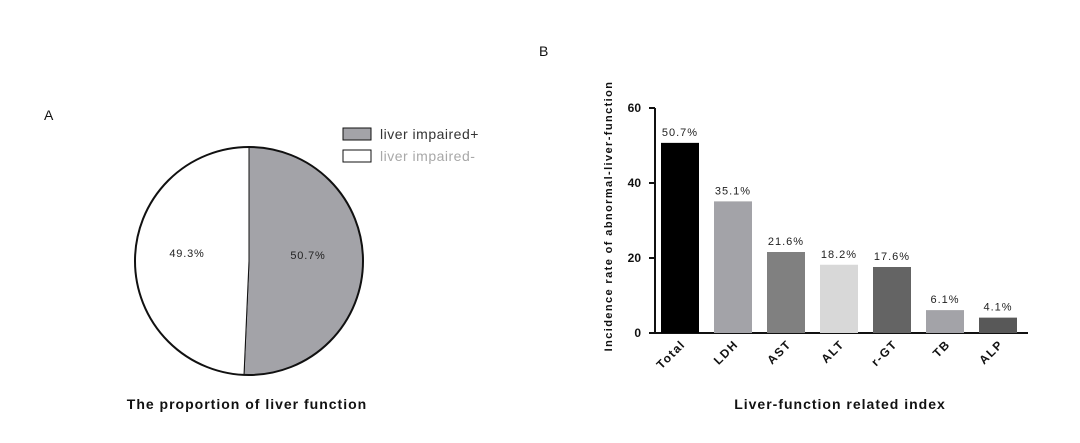  Describe the element at coordinates (945, 321) in the screenshot. I see `bar-tb` at that location.